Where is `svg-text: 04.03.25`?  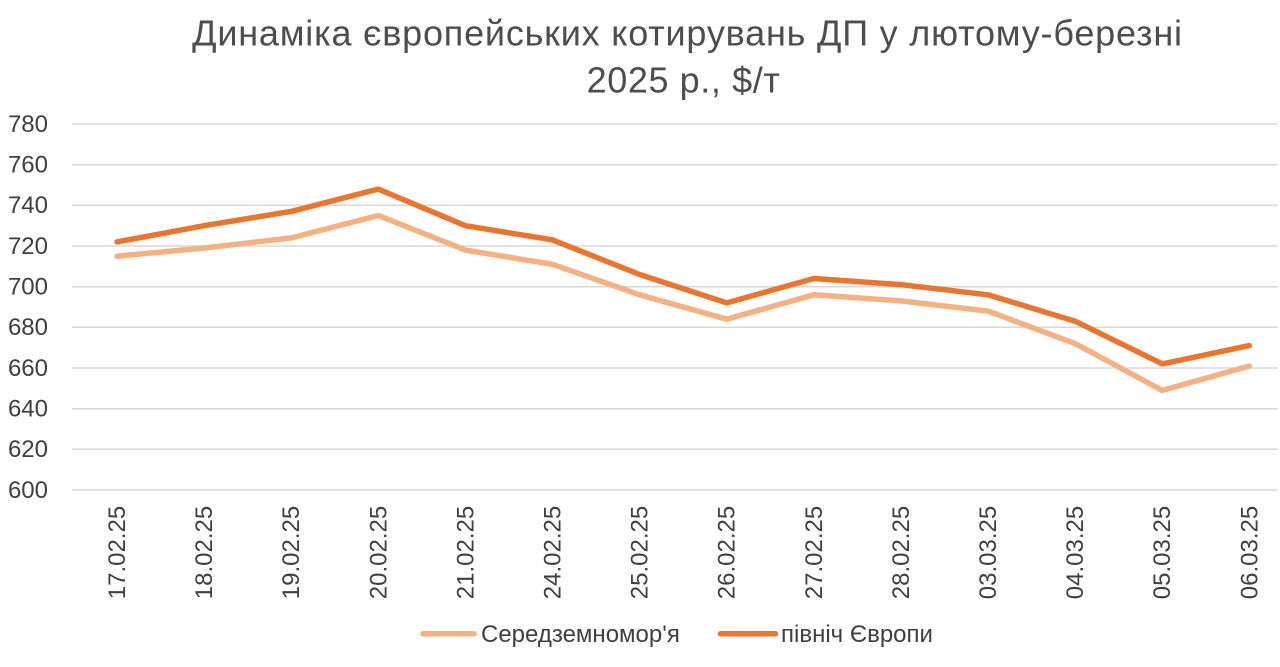
svg-text: 04.03.25 is located at coordinates (1075, 552).